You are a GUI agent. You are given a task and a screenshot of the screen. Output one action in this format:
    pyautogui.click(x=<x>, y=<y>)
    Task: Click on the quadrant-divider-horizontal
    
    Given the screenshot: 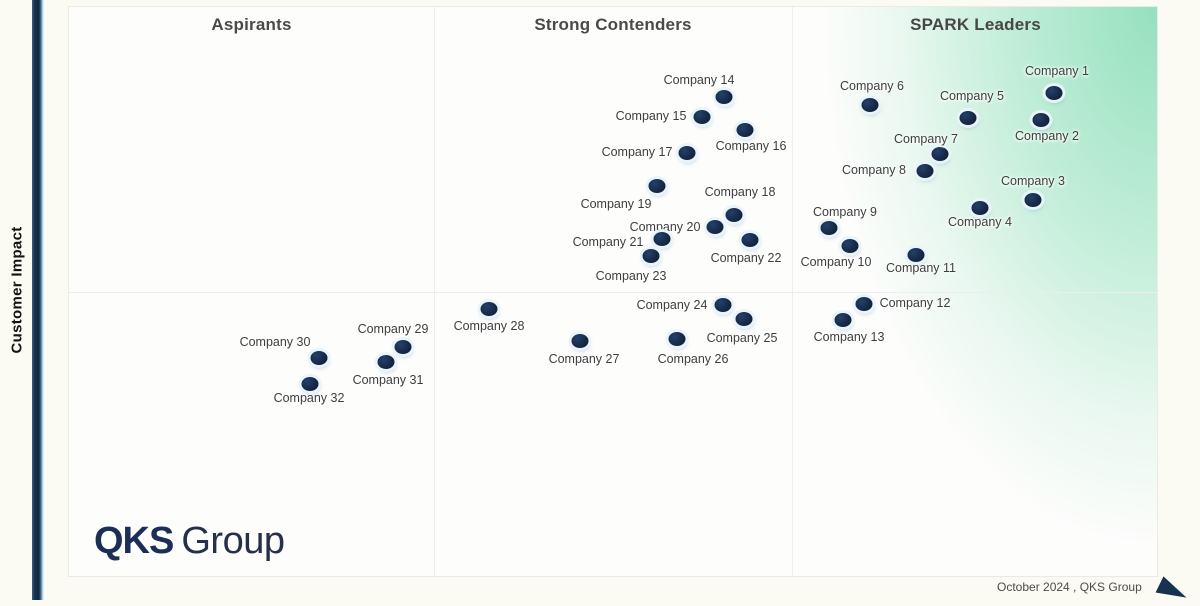 What is the action you would take?
    pyautogui.click(x=613, y=292)
    